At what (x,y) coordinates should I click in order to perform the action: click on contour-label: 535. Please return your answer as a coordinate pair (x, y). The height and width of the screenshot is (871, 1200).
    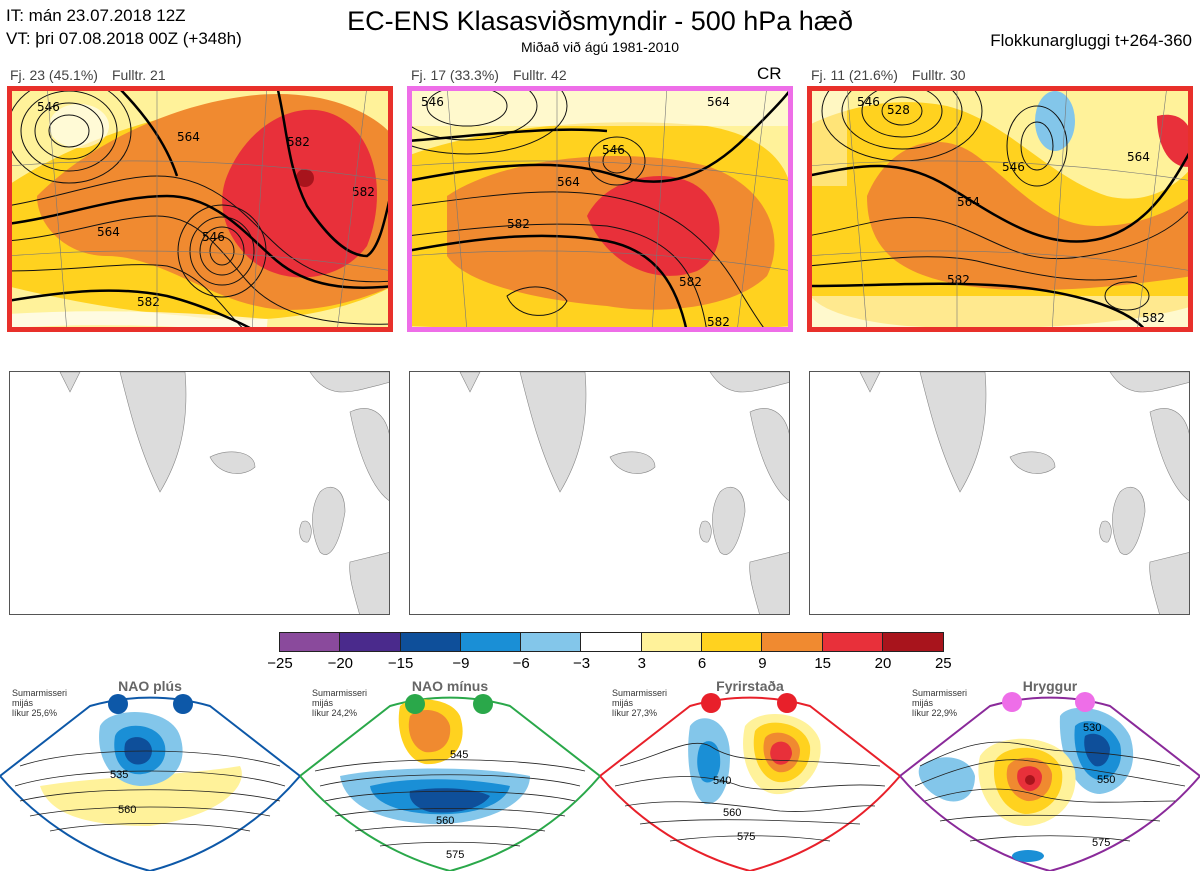
    Looking at the image, I should click on (119, 775).